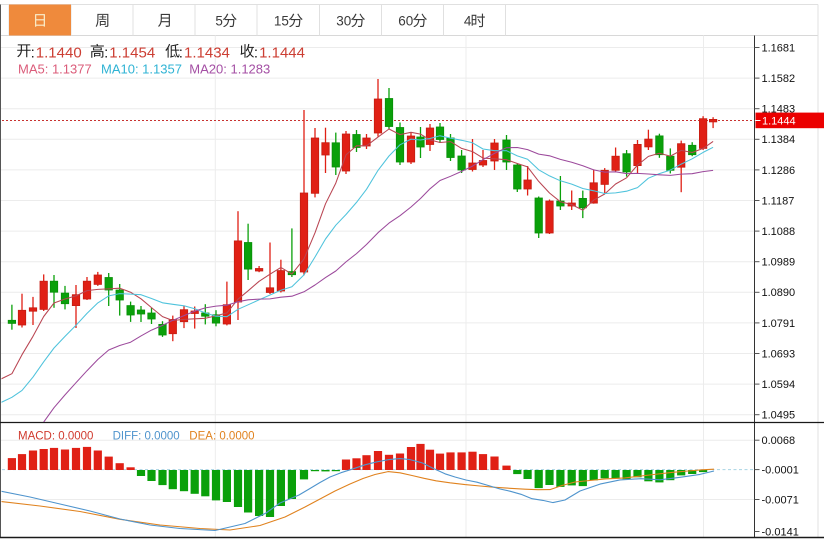  I want to click on svg-text: MA10: 1.1357, so click(141, 69).